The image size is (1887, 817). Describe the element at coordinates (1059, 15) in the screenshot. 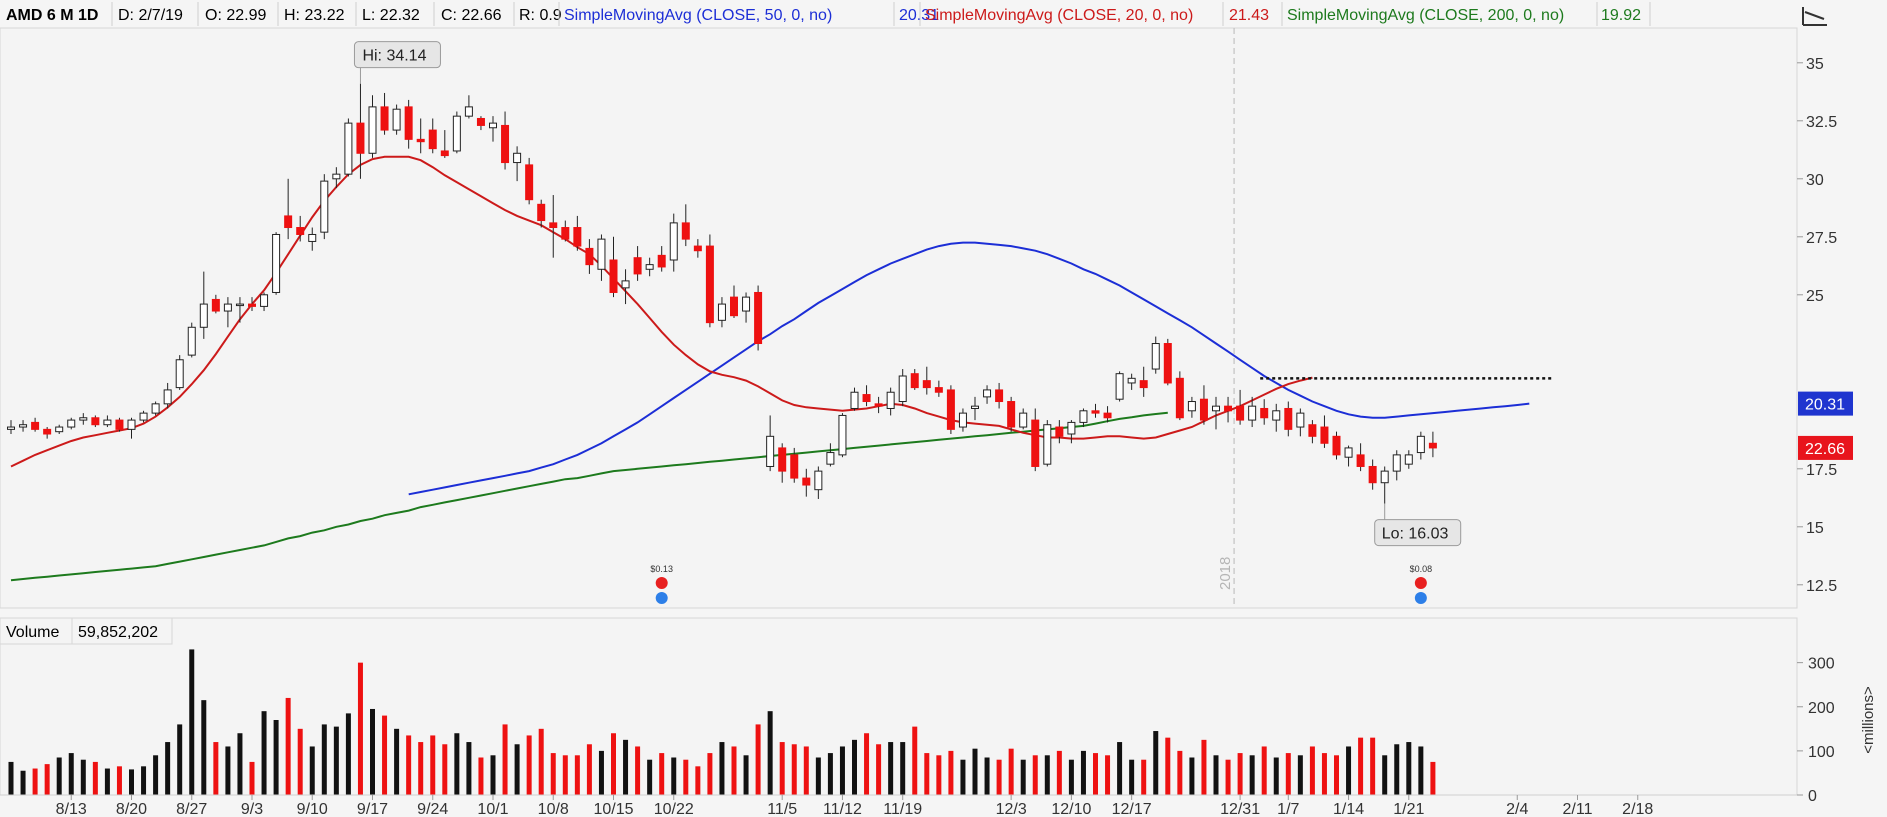

I see `sma20-label: SimpleMovingAvg (CLOSE, 20, 0, no)` at that location.